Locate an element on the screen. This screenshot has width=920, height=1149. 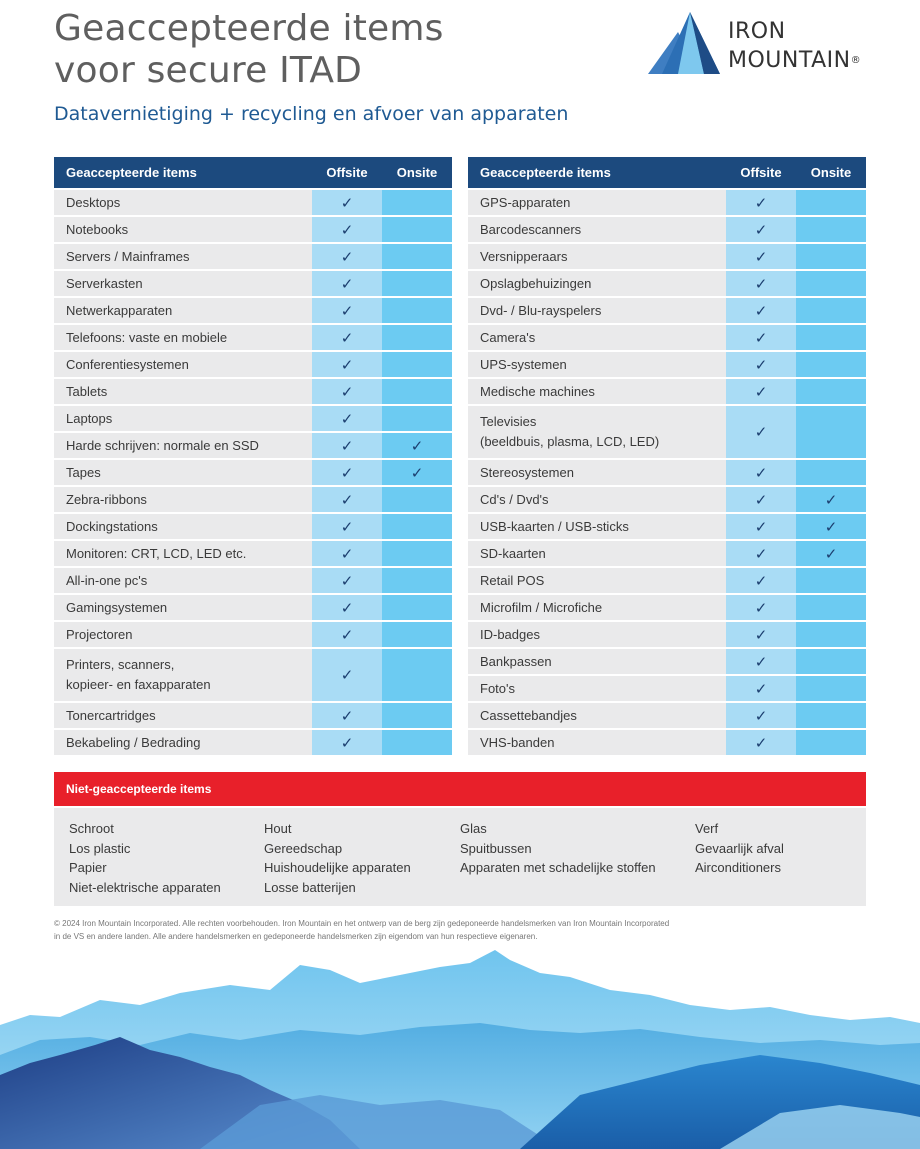
table-row: Bekabeling / Bedrading ✓ is located at coordinates (253, 742).